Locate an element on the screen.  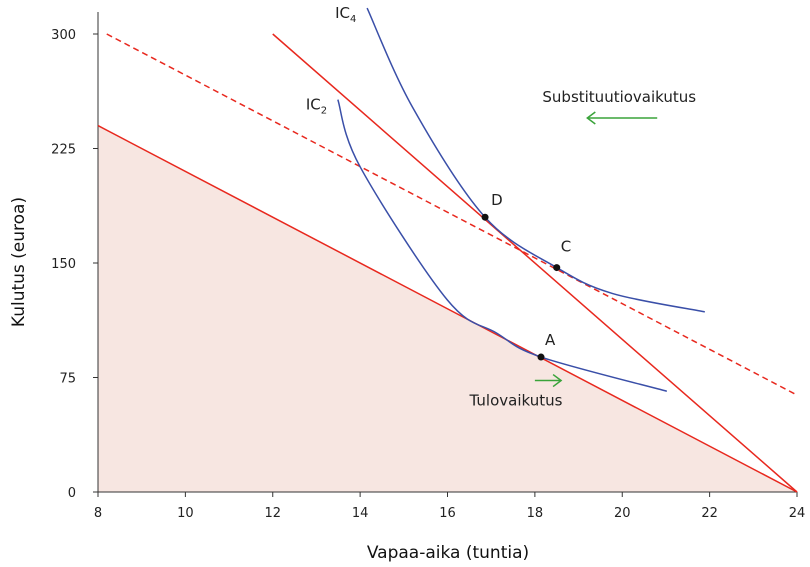
x-tick-label: 24 is located at coordinates (797, 513).